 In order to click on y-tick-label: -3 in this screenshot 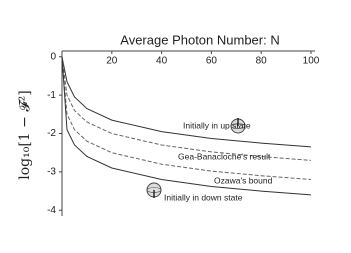, I will do `click(51, 172)`.